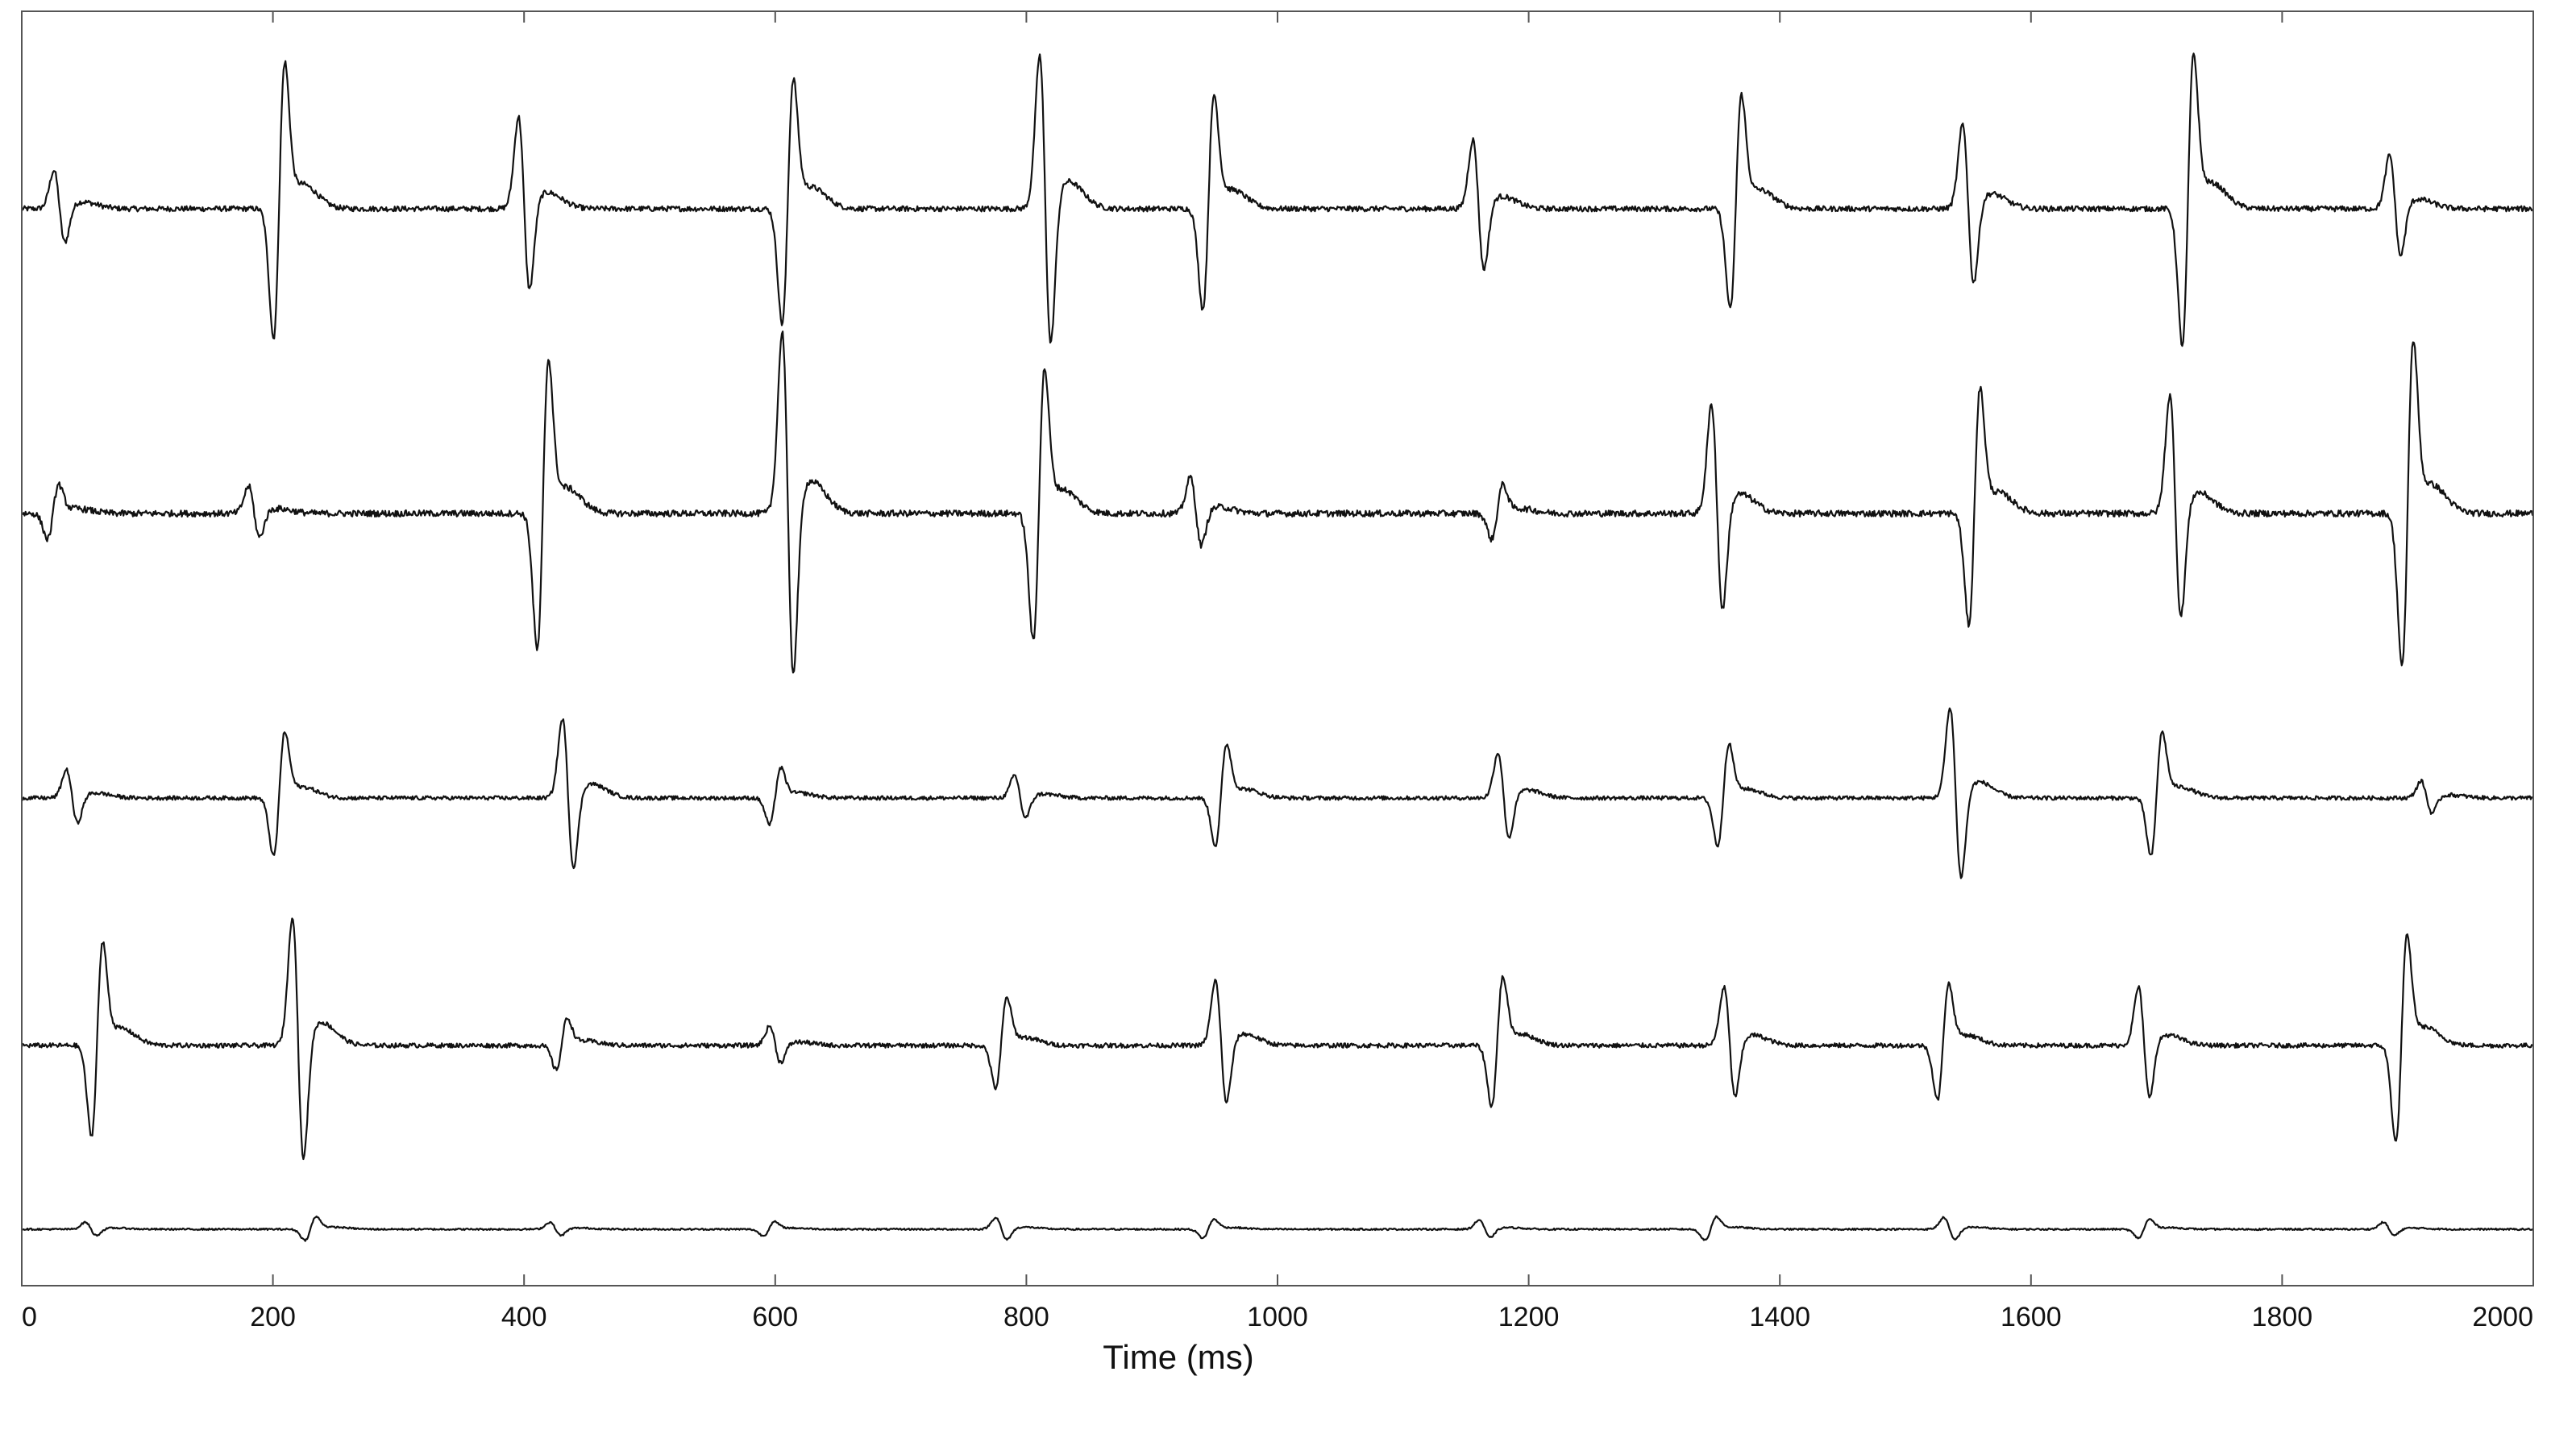 Image resolution: width=2576 pixels, height=1434 pixels. What do you see at coordinates (1529, 1317) in the screenshot?
I see `x-tick-label: 1200` at bounding box center [1529, 1317].